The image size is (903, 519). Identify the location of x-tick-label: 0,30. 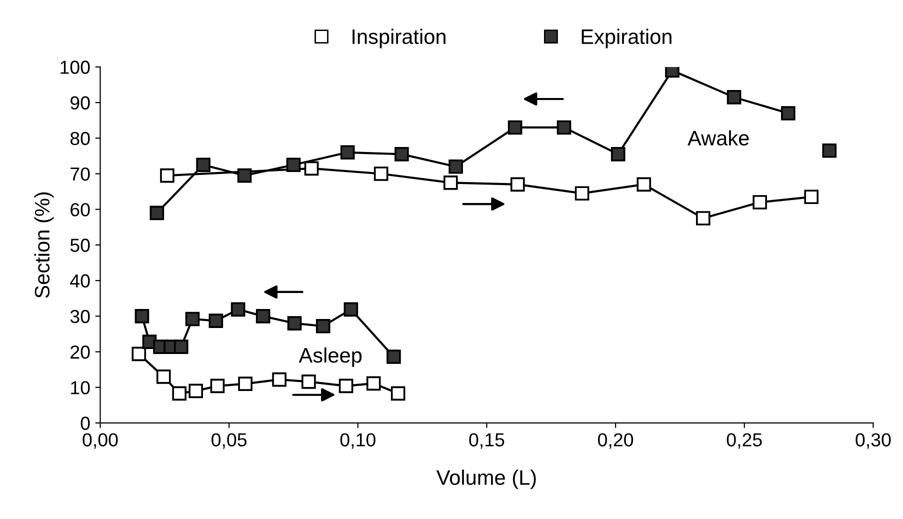
(873, 441).